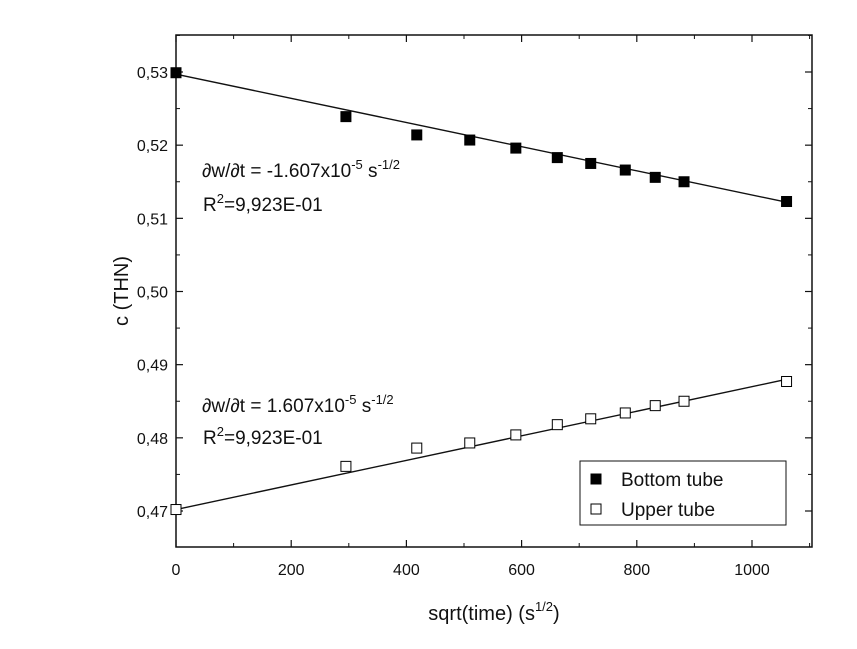 This screenshot has width=857, height=649. I want to click on y-tick-label: 0,50, so click(152, 293).